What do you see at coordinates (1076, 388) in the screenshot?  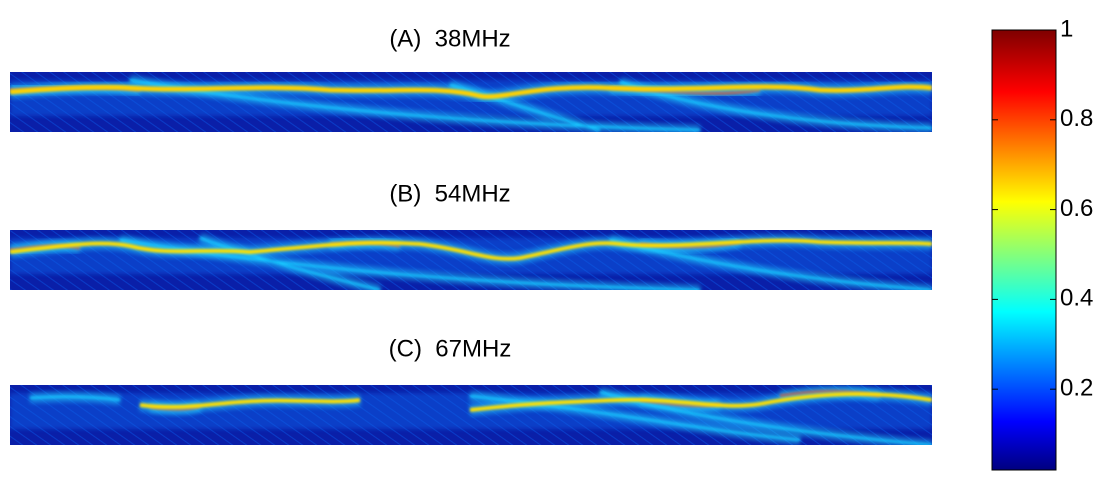 I see `tick-label: 0.2` at bounding box center [1076, 388].